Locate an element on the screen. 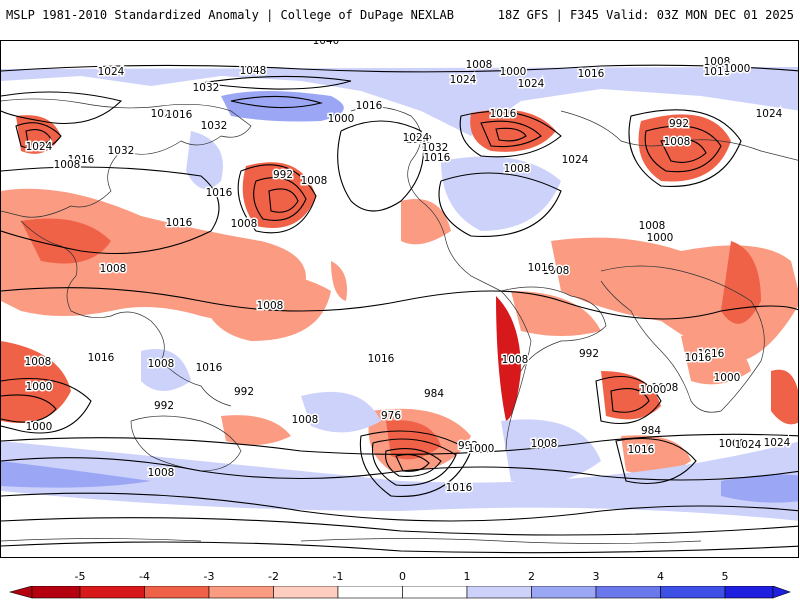 This screenshot has width=800, height=600. colorbar-scale is located at coordinates (399, 592).